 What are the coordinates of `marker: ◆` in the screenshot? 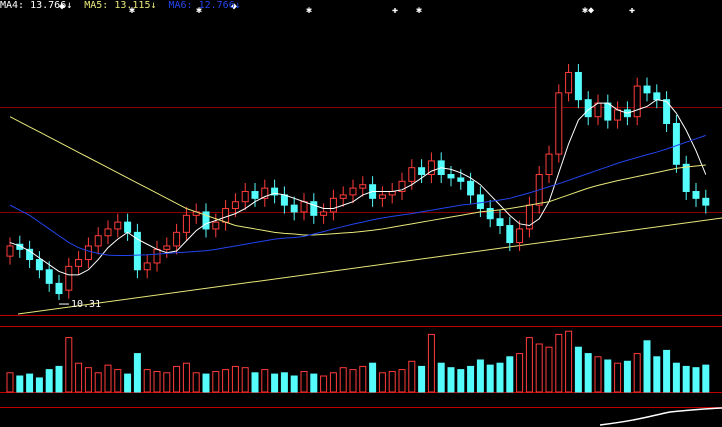 It's located at (62, 6).